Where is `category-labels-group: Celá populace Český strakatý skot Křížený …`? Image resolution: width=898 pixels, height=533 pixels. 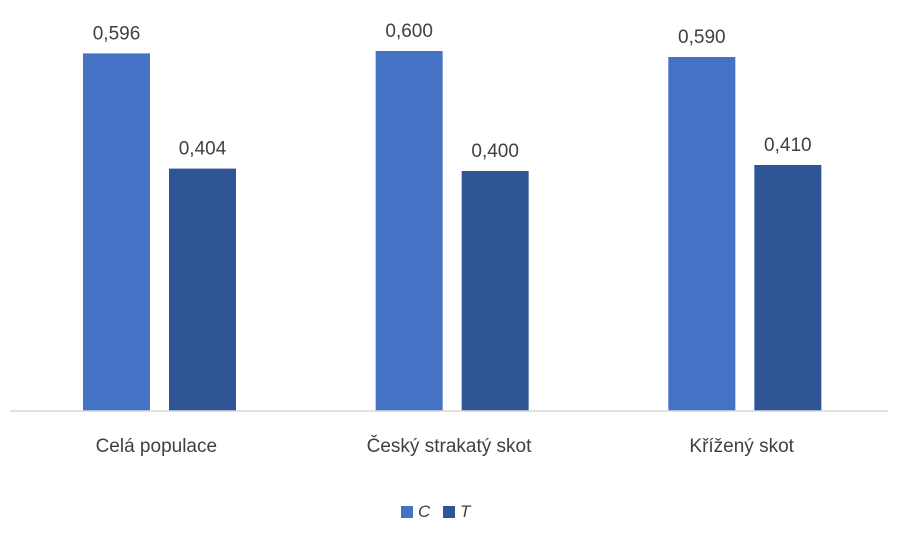
category-labels-group: Celá populace Český strakatý skot Křížený … is located at coordinates (445, 446).